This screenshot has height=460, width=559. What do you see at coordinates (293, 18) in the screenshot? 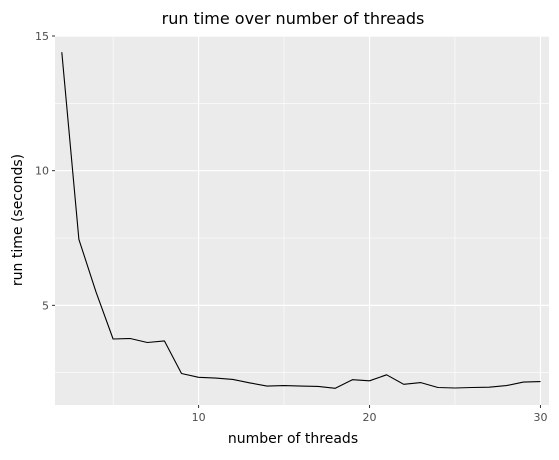
I see `chart-title: run time over number of threads` at bounding box center [293, 18].